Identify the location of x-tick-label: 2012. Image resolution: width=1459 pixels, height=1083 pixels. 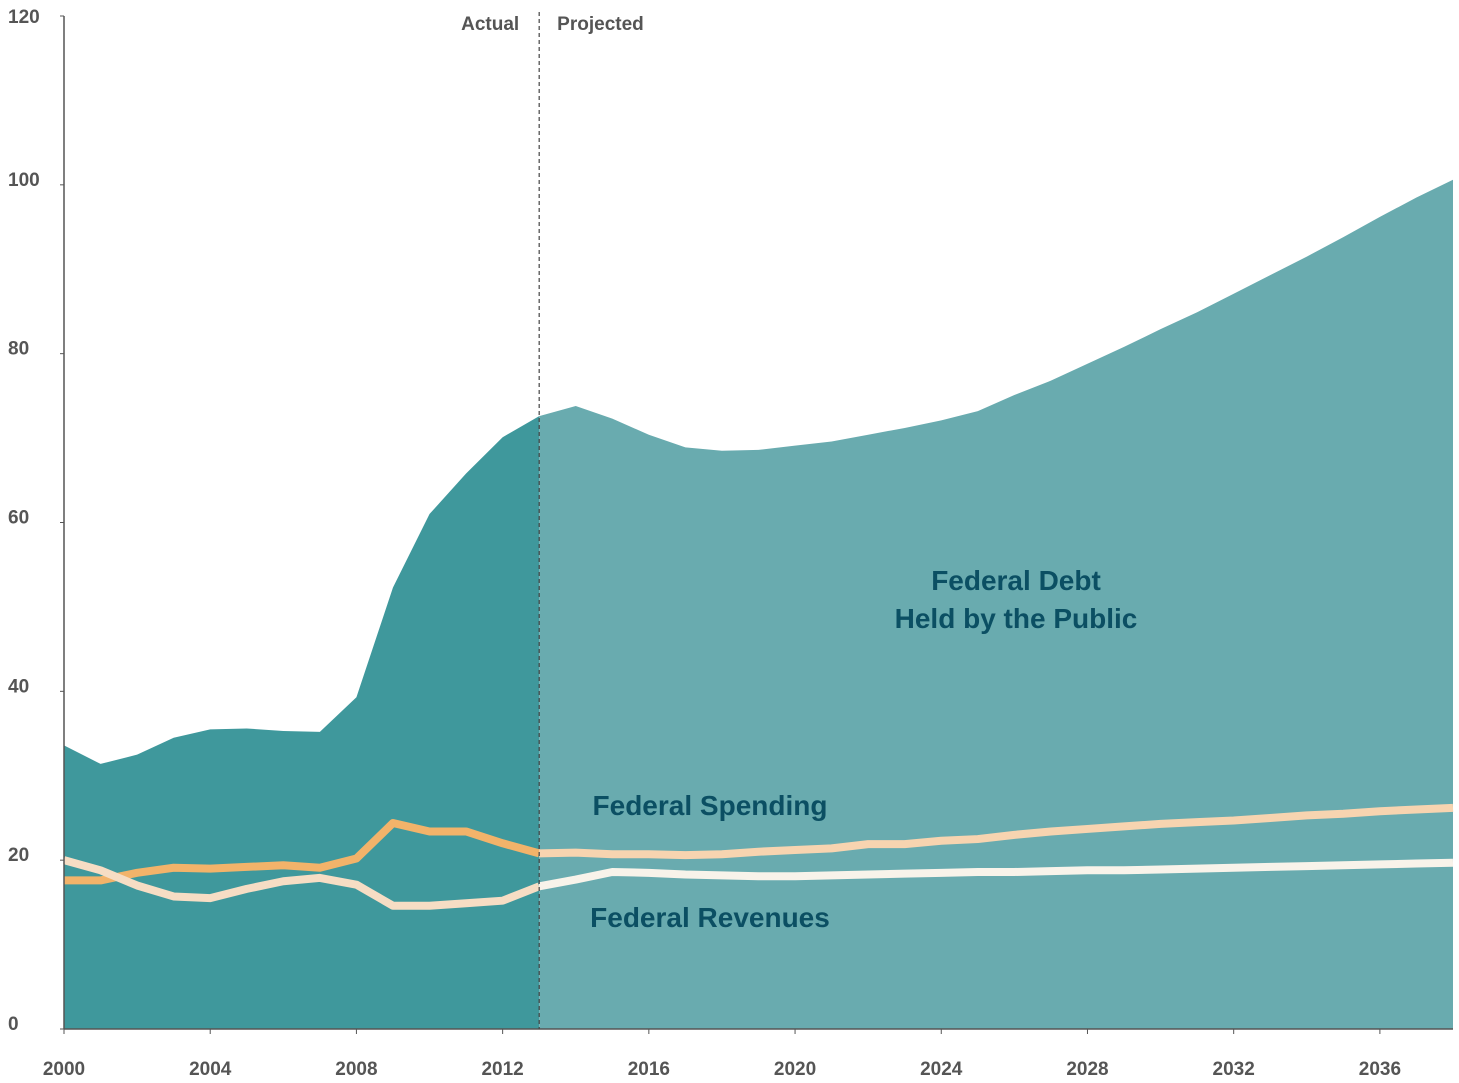
(502, 1069).